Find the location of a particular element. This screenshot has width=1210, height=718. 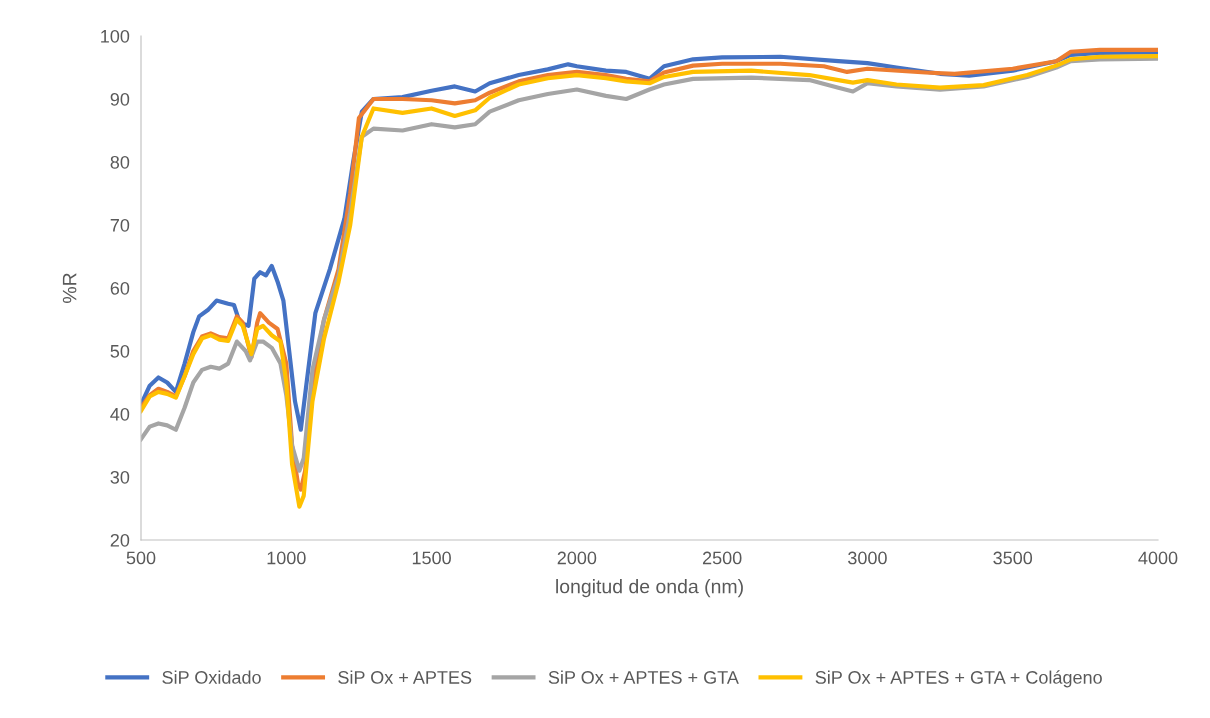

x-tick-label: 1500 is located at coordinates (431, 558).